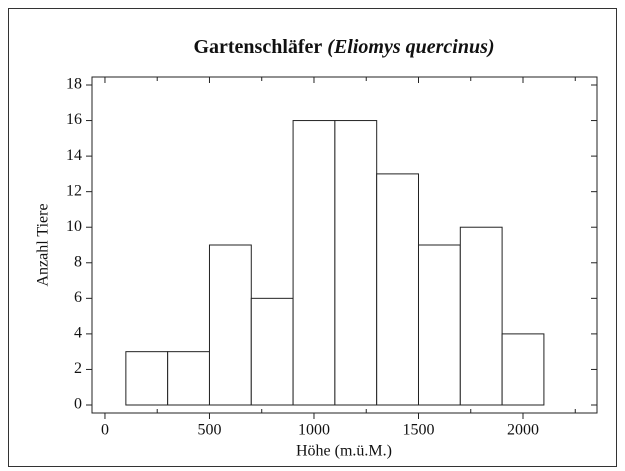 This screenshot has width=625, height=471. Describe the element at coordinates (209, 430) in the screenshot. I see `x-tick-label: 500` at that location.